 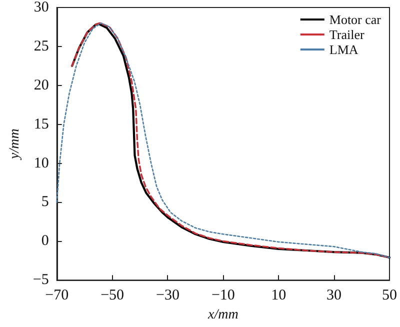 I want to click on x-tick-label: −30, so click(x=168, y=296).